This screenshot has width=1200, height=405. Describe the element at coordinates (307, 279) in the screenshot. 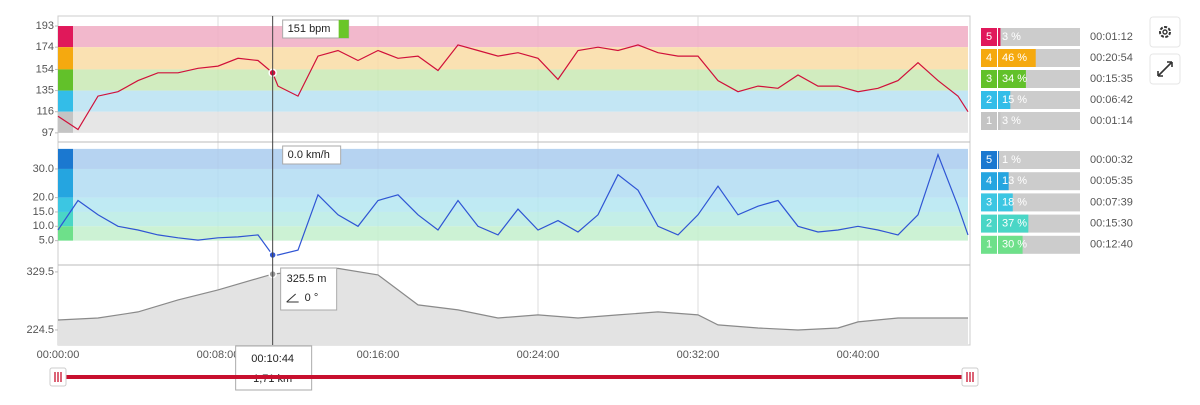

I see `cursor-label: 325.5 m` at that location.